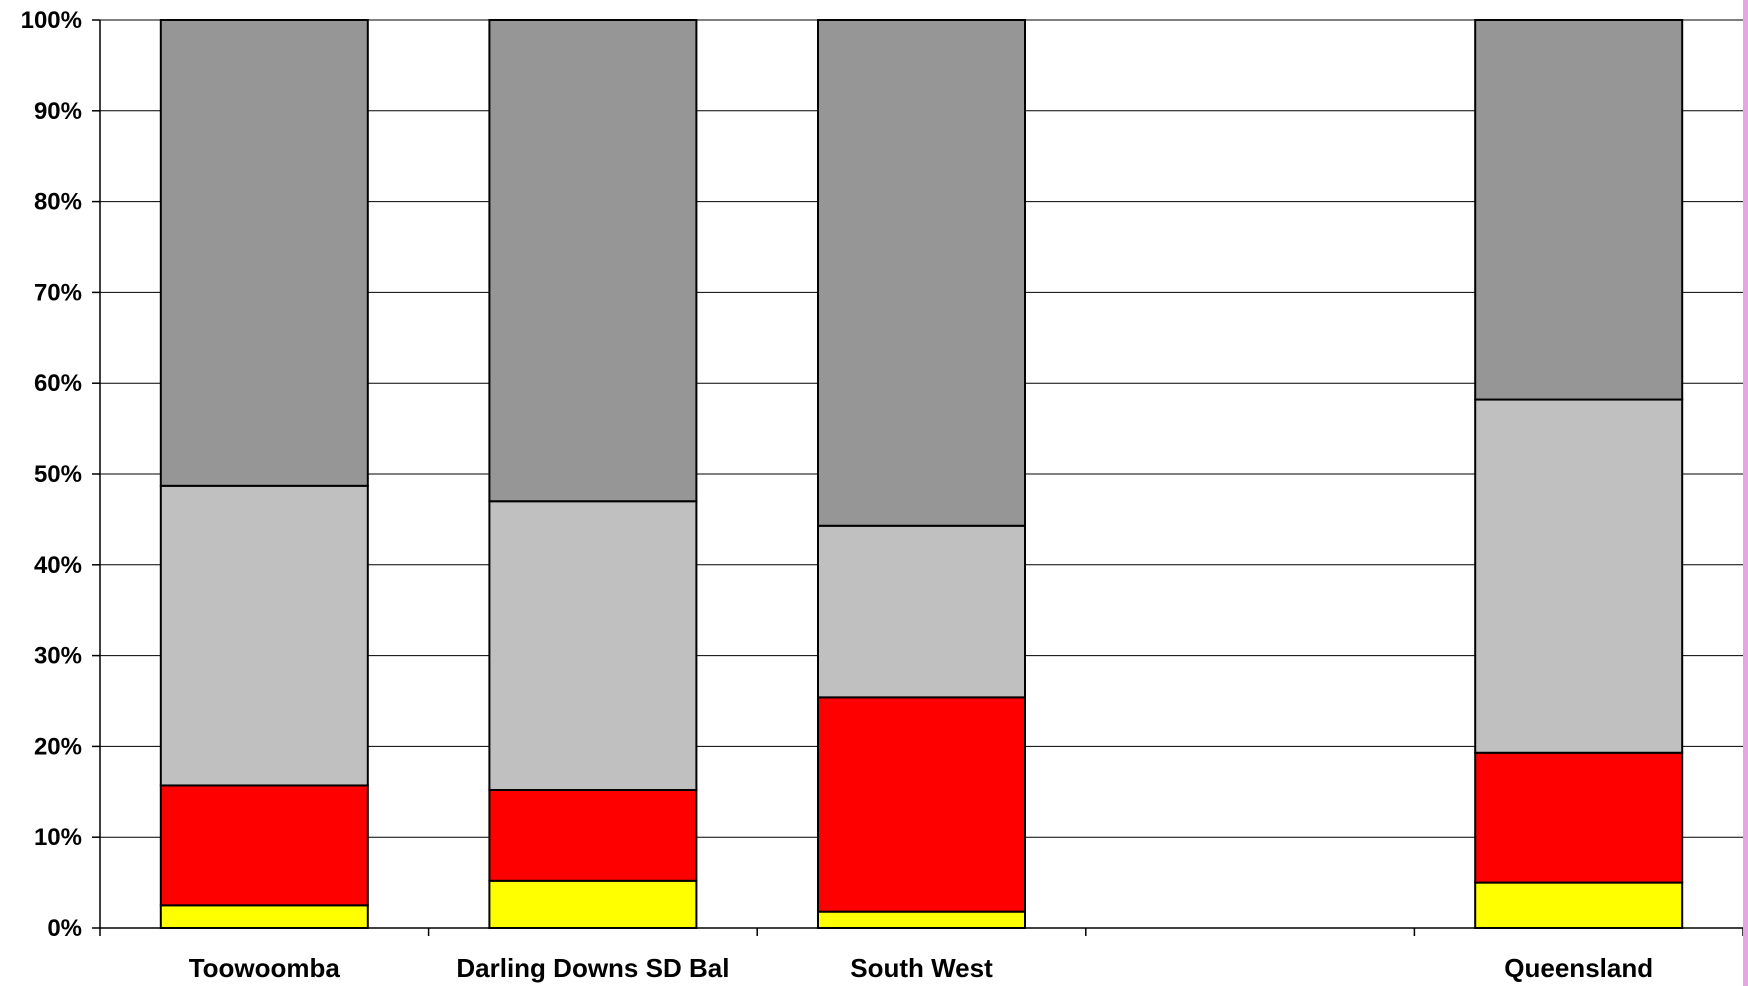 Image resolution: width=1748 pixels, height=986 pixels. What do you see at coordinates (58, 746) in the screenshot?
I see `y-tick-label: 20%` at bounding box center [58, 746].